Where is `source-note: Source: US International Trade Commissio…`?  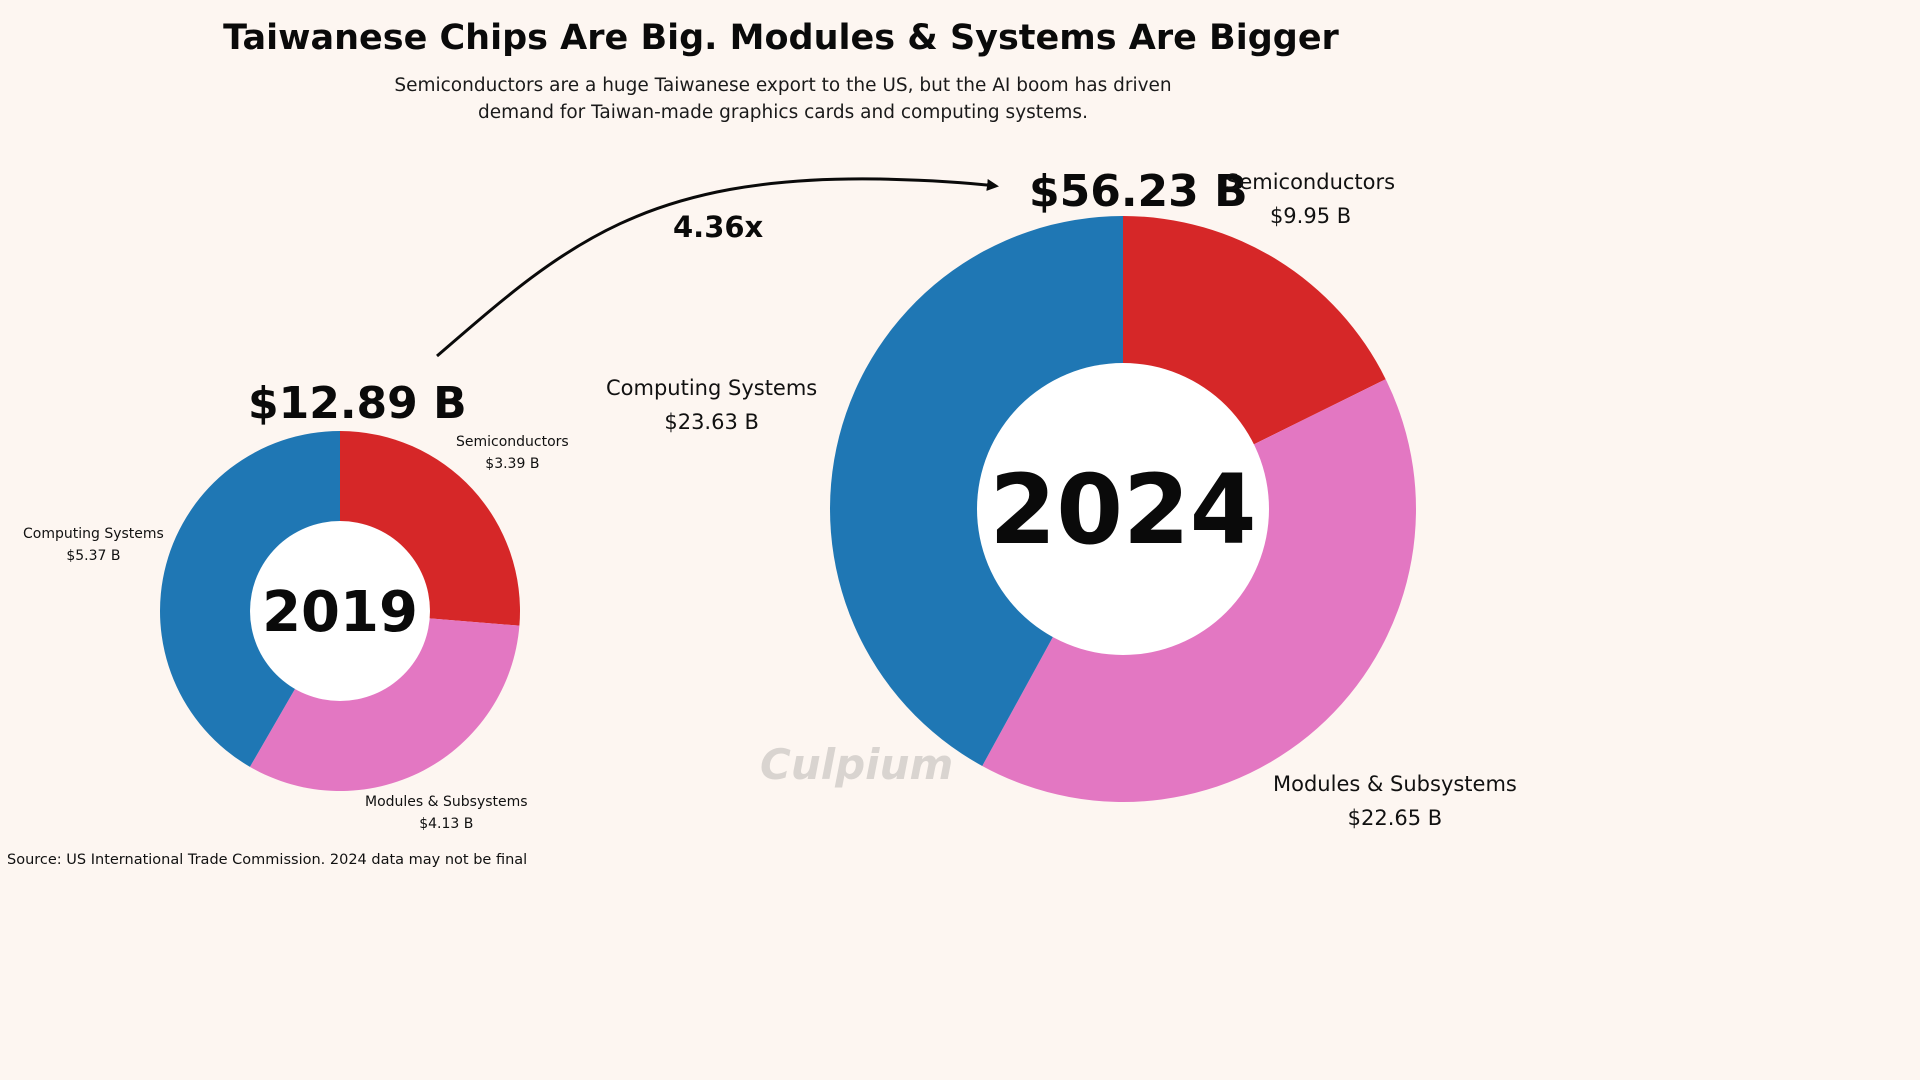 source-note: Source: US International Trade Commissio… is located at coordinates (267, 860).